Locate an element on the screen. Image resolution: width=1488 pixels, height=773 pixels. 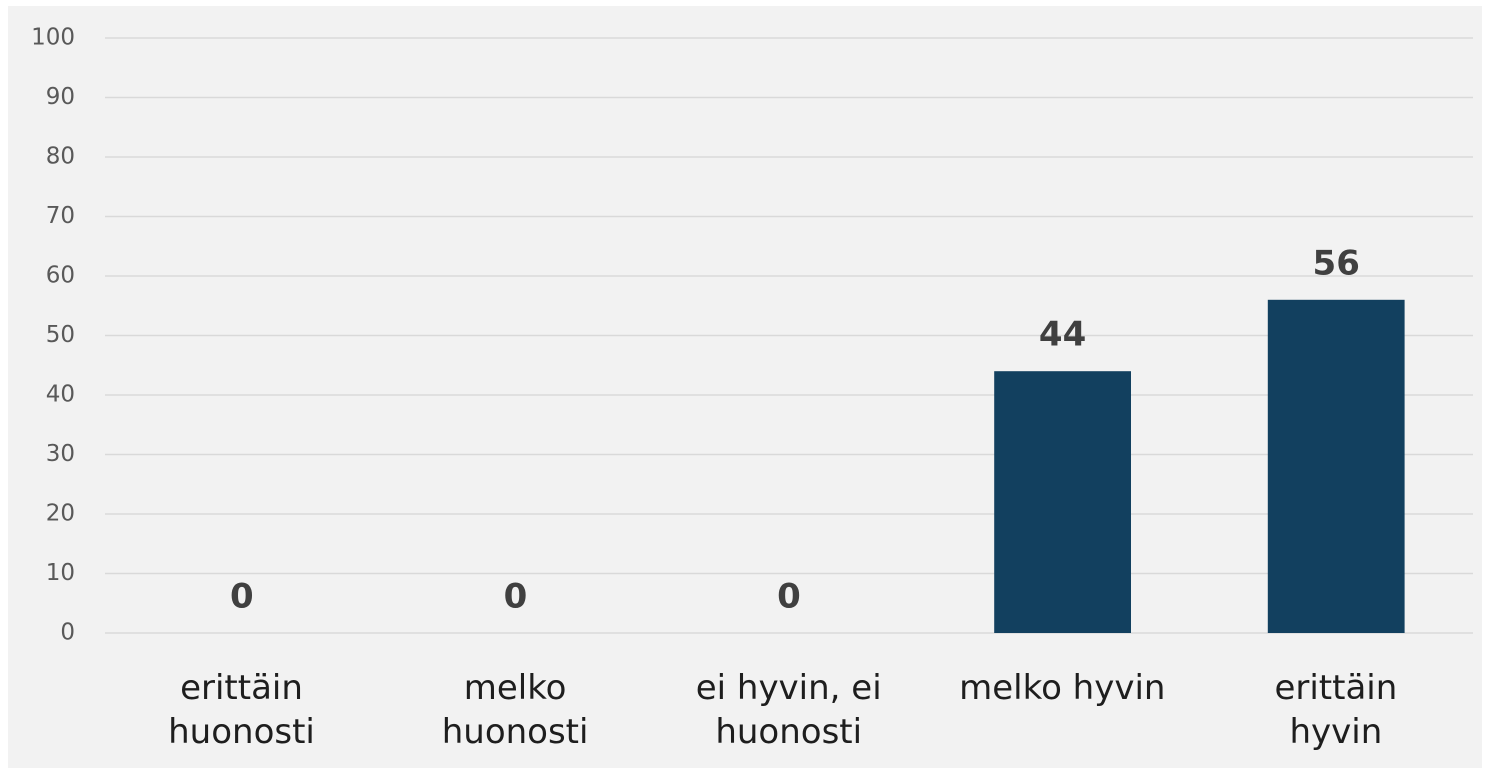
y-tick-label: 0 is located at coordinates (67, 633).